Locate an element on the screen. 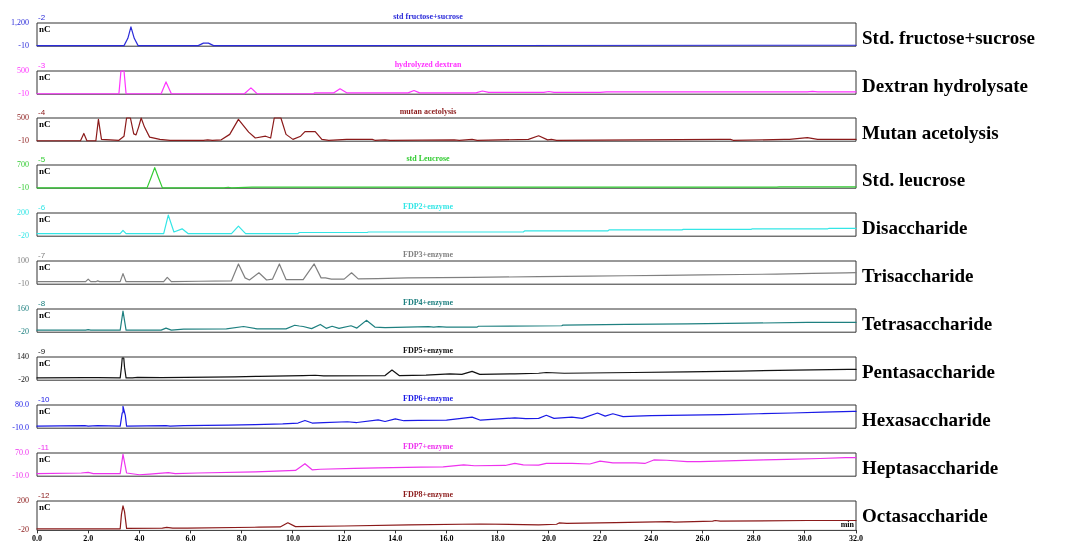 The image size is (1080, 545). chart-title: FDP4+enzyme is located at coordinates (428, 302).